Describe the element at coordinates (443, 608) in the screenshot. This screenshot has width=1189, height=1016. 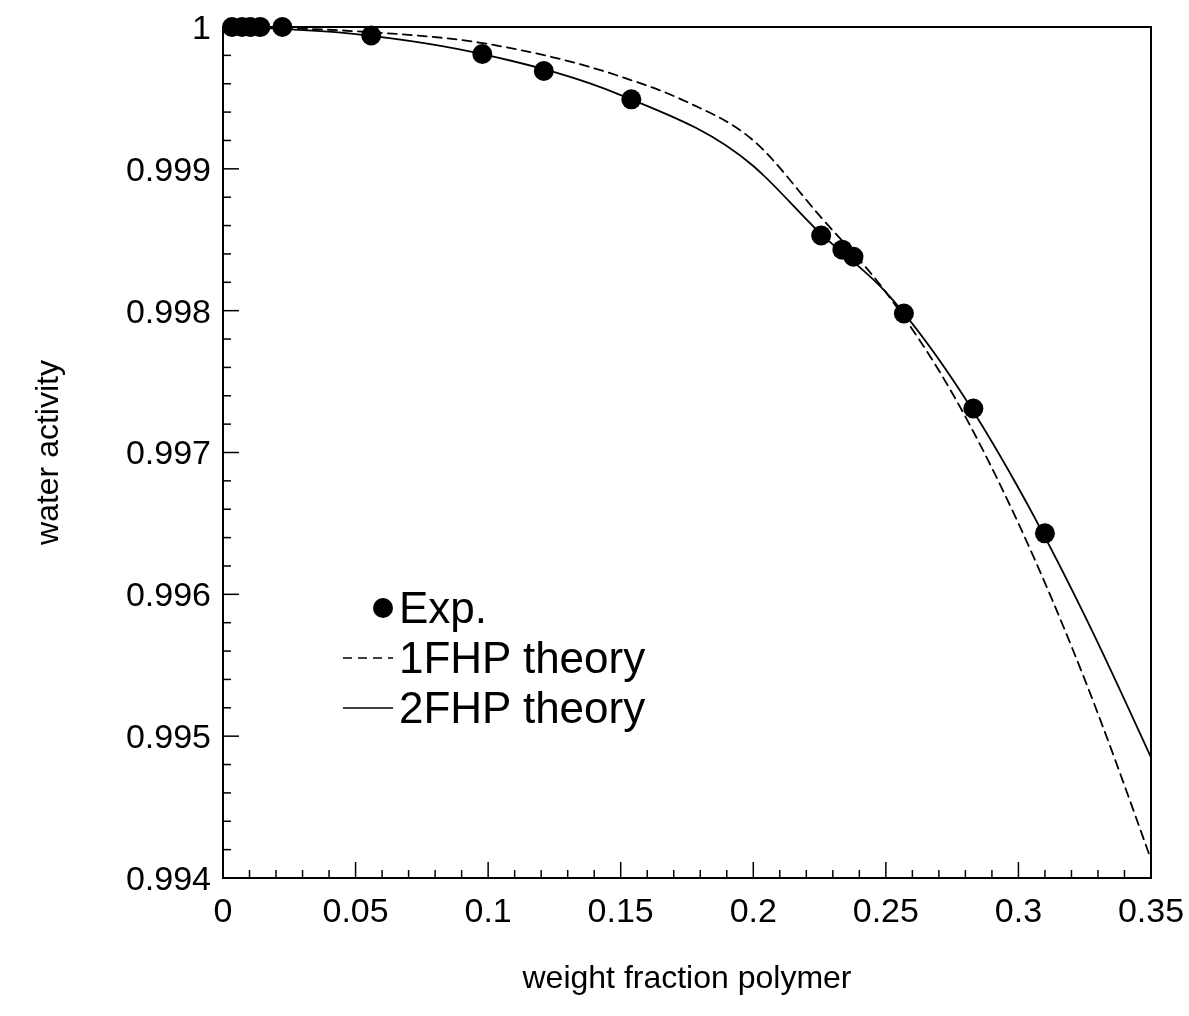
I see `legend-label: Exp.` at that location.